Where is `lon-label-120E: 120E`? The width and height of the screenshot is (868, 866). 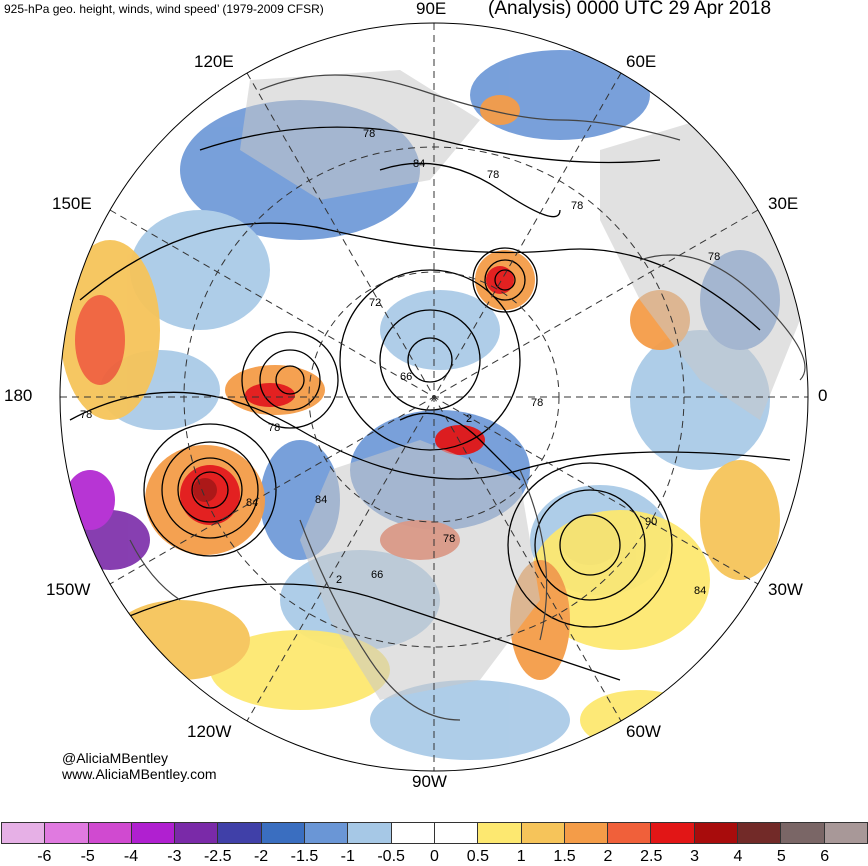
lon-label-120E: 120E is located at coordinates (214, 61).